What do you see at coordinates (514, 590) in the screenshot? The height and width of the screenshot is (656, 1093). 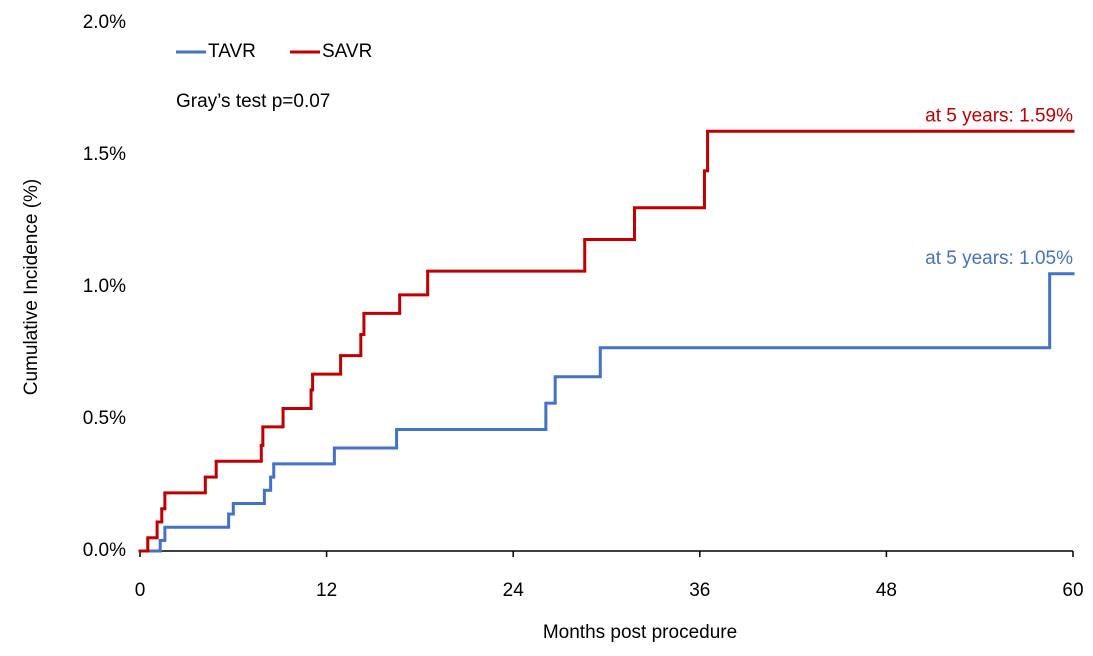 I see `x-tick-label: 24` at bounding box center [514, 590].